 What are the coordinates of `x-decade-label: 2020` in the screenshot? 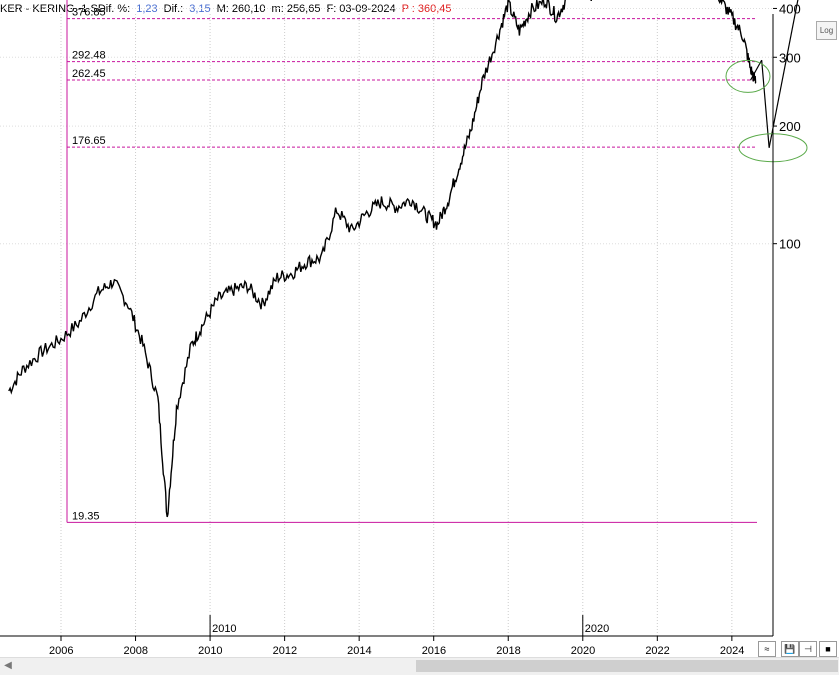 It's located at (597, 629).